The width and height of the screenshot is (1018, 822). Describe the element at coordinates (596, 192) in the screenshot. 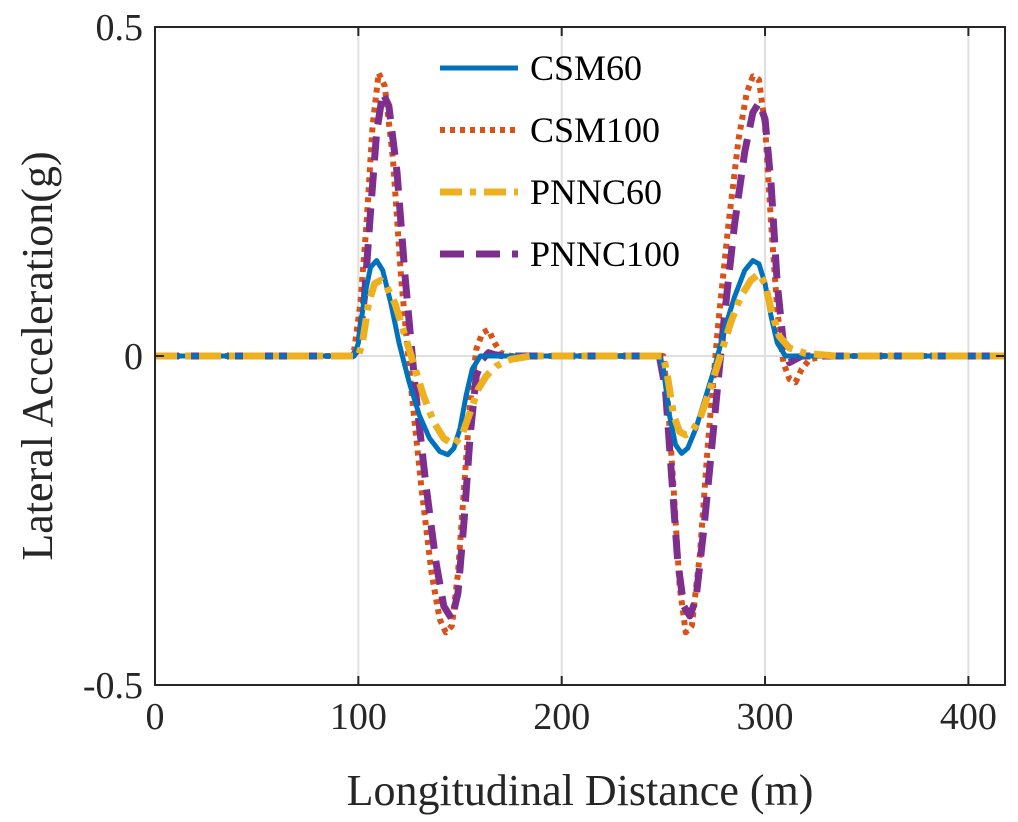

I see `legend-label-pnnc60: PNNC60` at that location.